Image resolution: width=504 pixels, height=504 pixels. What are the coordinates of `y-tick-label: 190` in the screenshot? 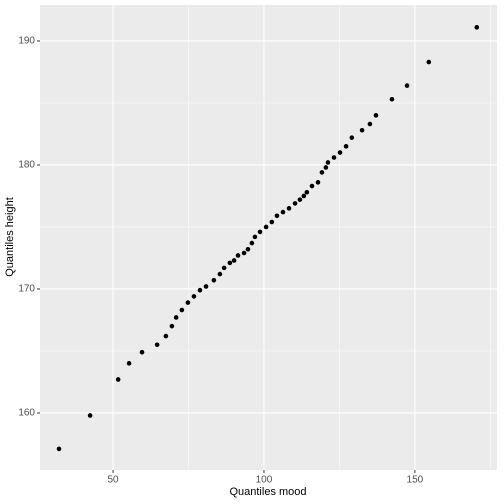 It's located at (26, 41).